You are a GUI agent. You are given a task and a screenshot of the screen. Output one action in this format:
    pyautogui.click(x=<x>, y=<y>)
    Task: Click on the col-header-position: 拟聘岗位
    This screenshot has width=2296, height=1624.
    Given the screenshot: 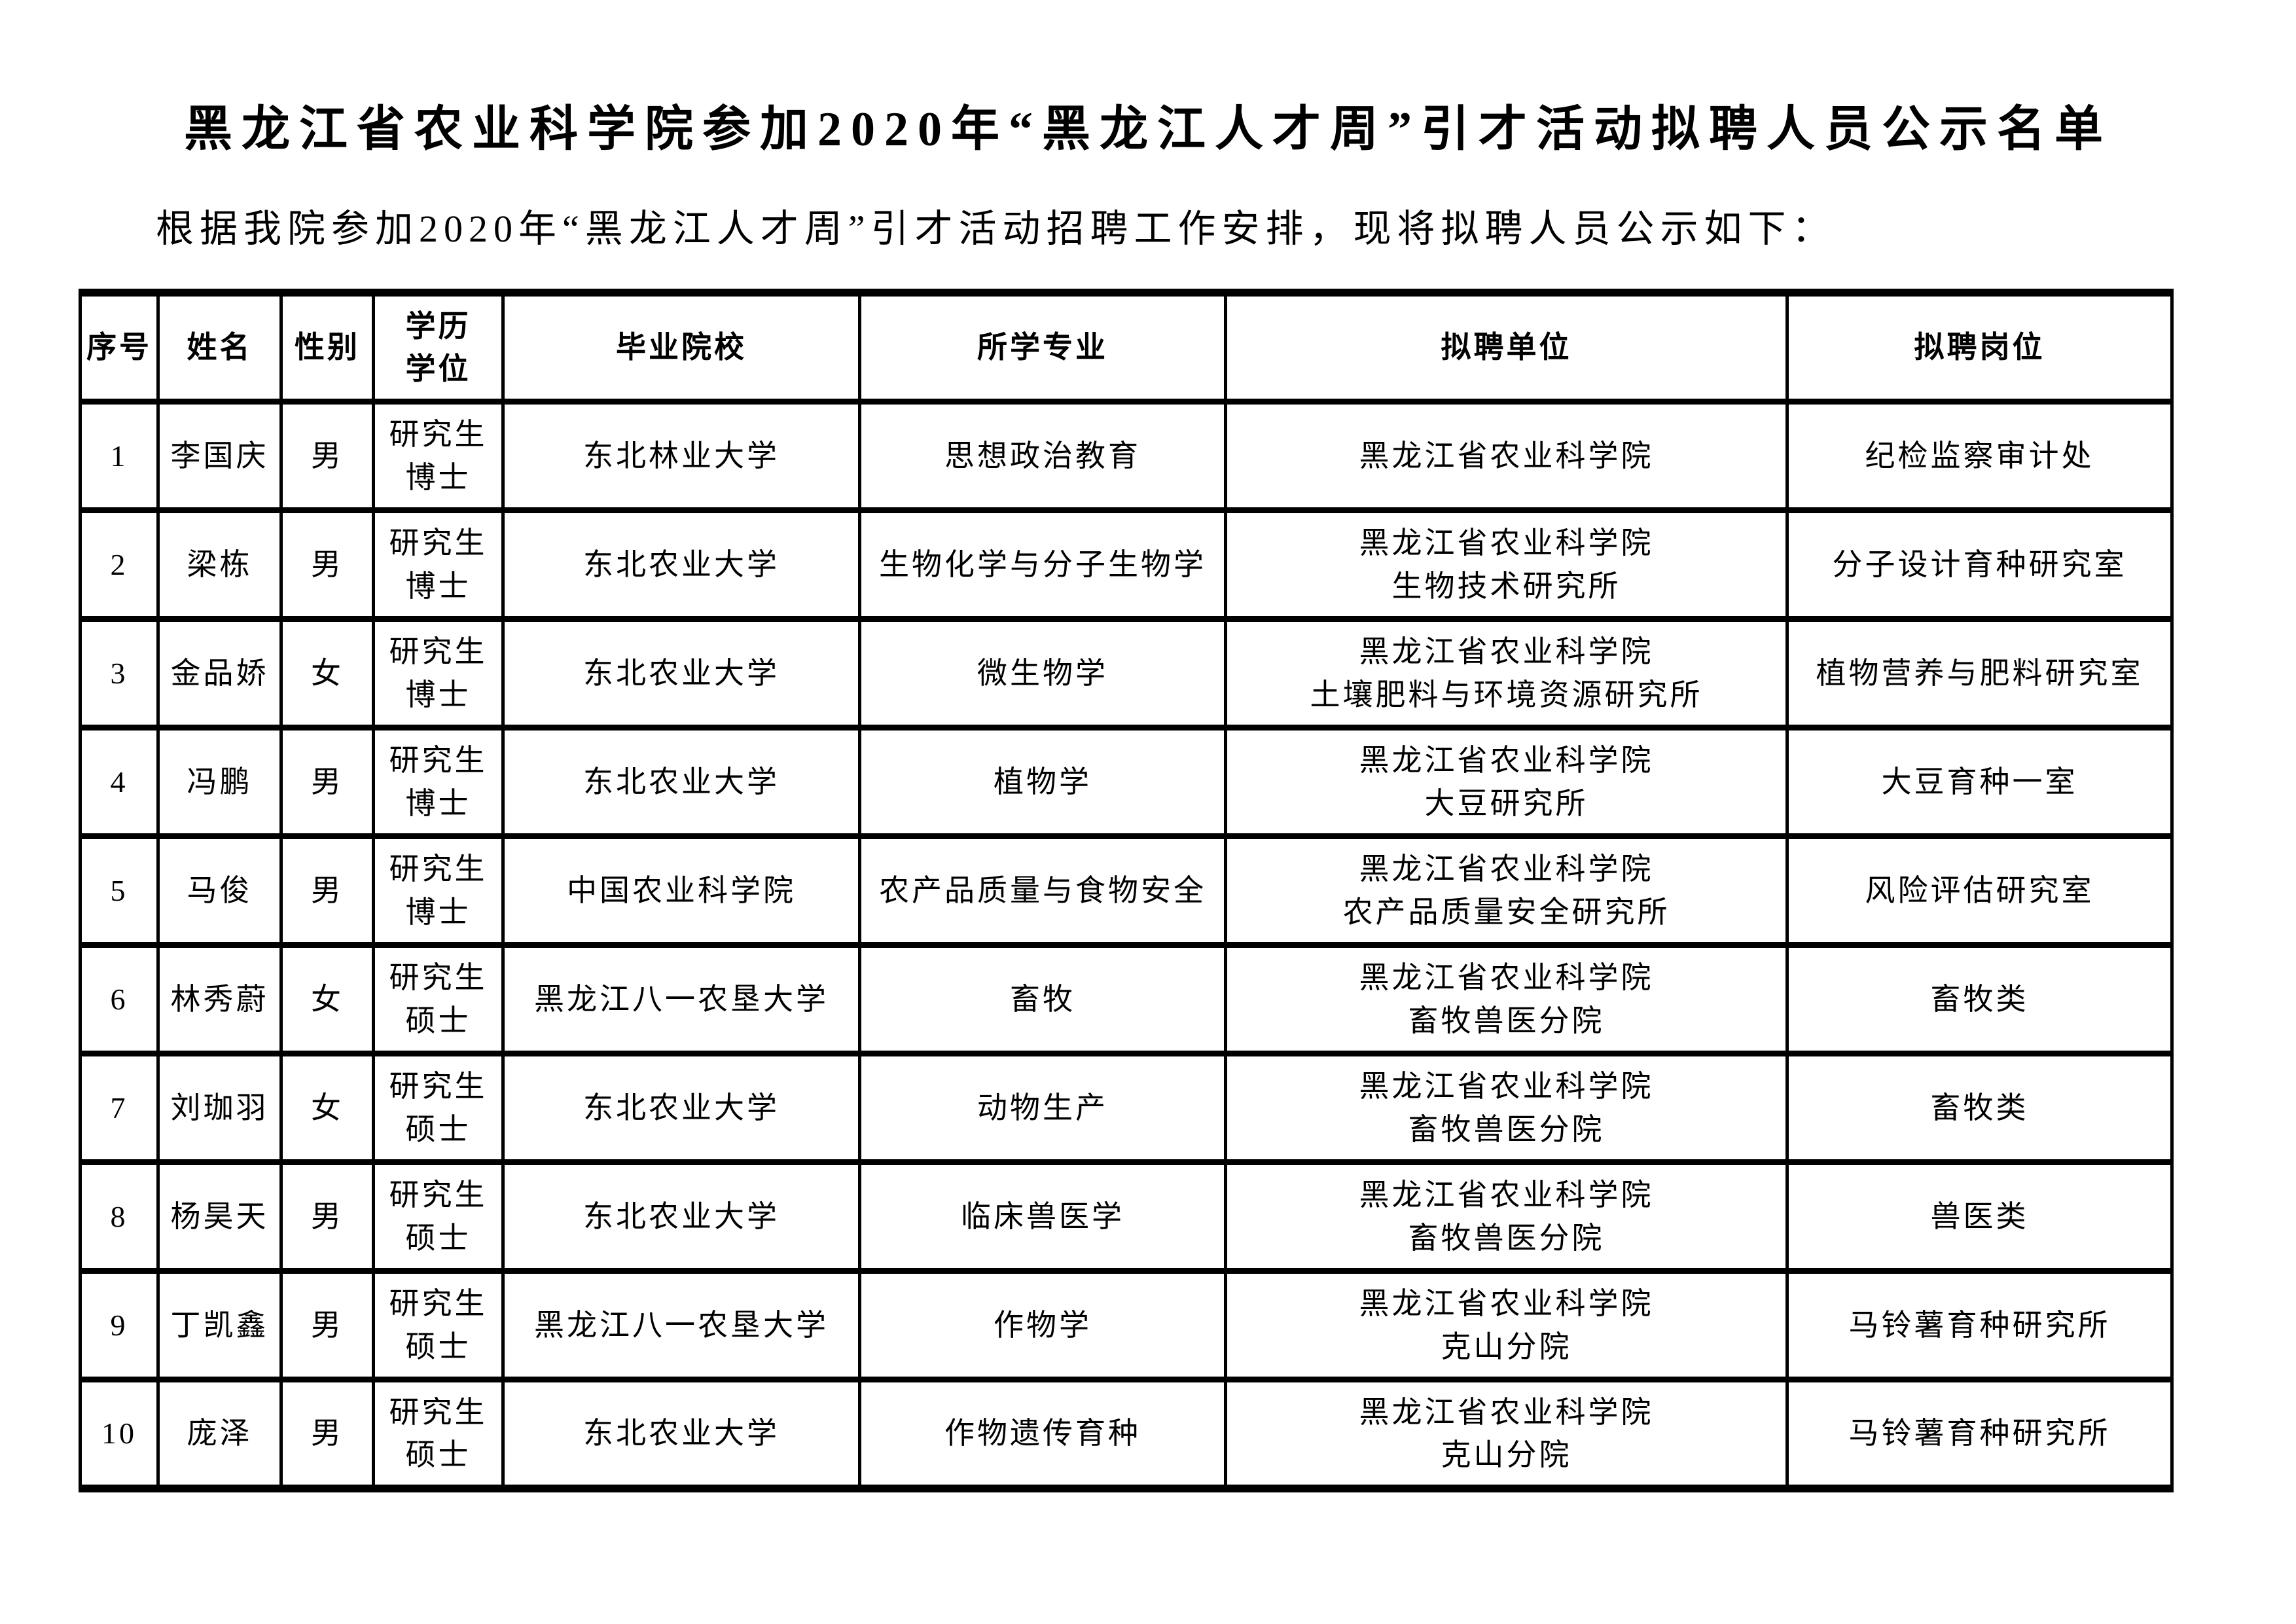 What is the action you would take?
    pyautogui.click(x=1979, y=346)
    